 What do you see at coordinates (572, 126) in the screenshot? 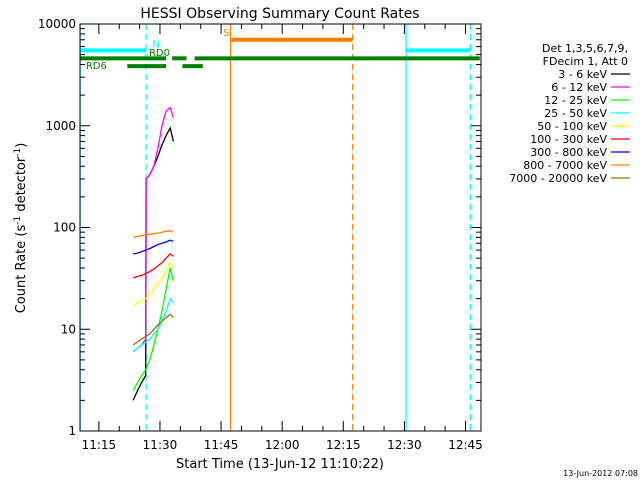
I see `legend-label-4: 50 - 100 keV` at bounding box center [572, 126].